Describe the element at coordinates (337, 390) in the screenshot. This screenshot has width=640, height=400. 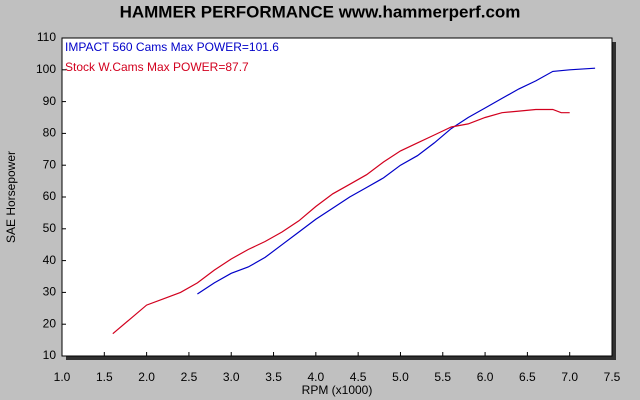
I see `x-axis-title: RPM (x1000)` at that location.